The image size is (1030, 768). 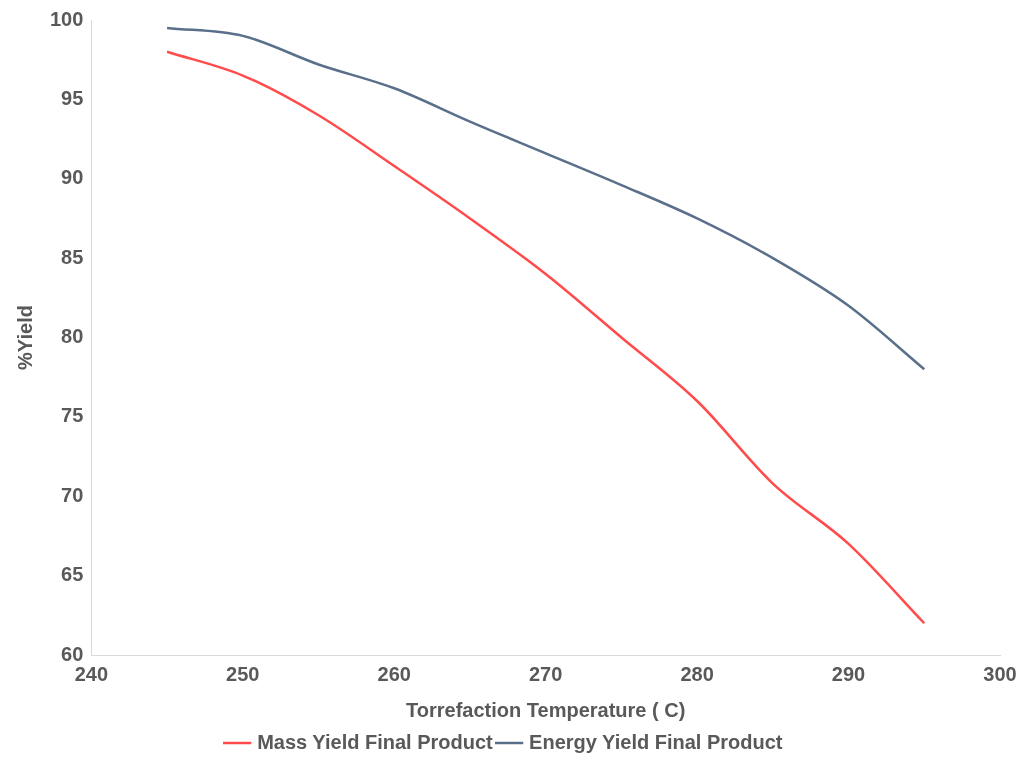 I want to click on y-tick-label: 70, so click(x=72, y=494).